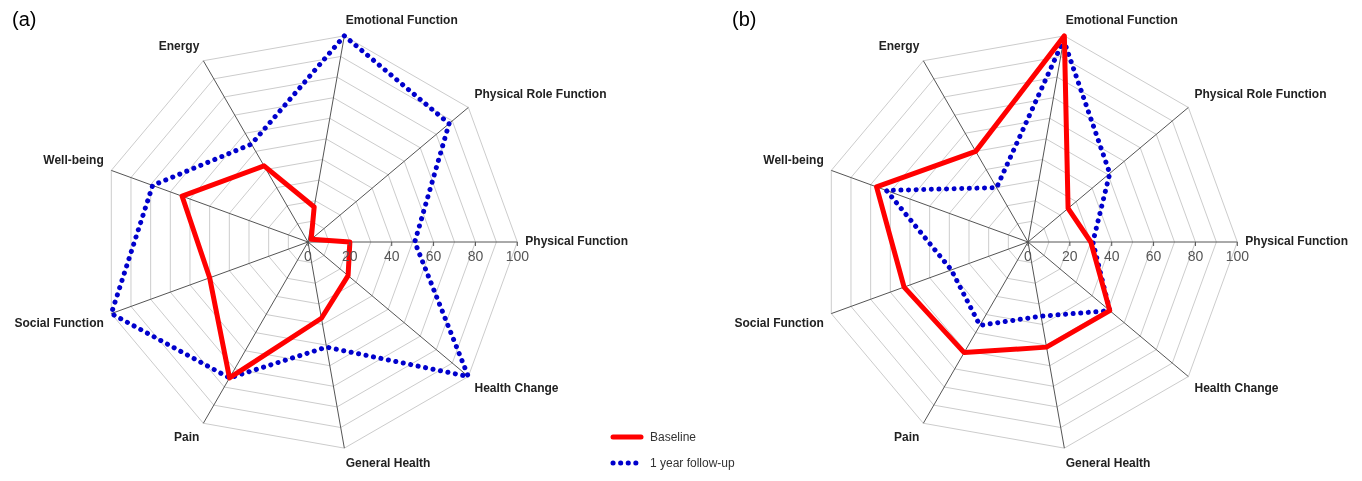  I want to click on chart-title: (b), so click(744, 19).